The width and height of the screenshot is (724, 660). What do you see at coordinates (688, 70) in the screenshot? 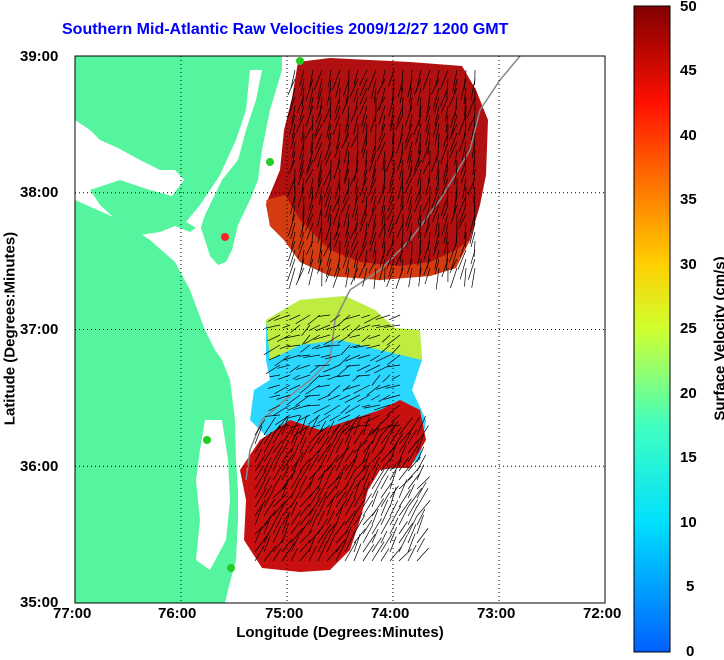
I see `colorbar-tick-label: 45` at bounding box center [688, 70].